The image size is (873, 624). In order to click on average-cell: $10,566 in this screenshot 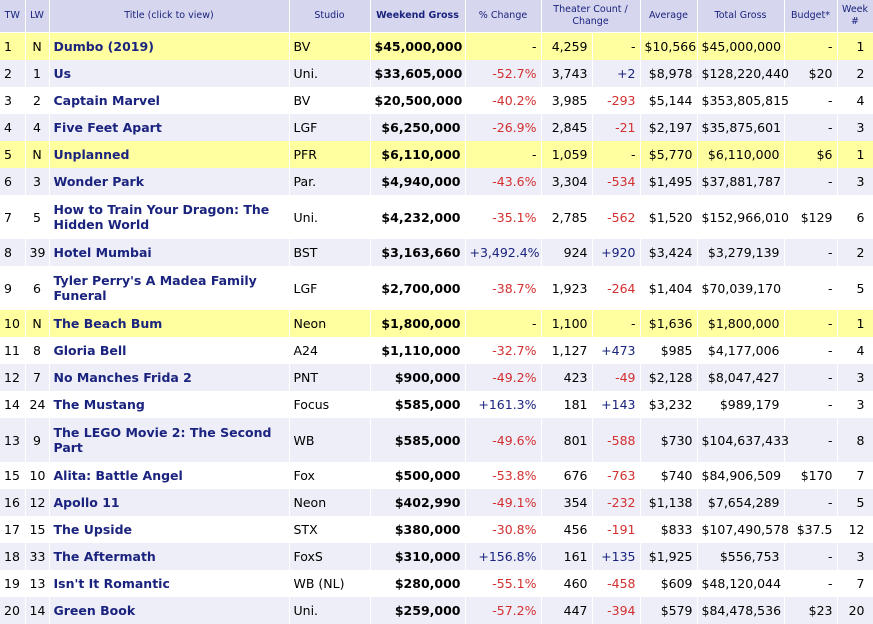, I will do `click(668, 47)`.